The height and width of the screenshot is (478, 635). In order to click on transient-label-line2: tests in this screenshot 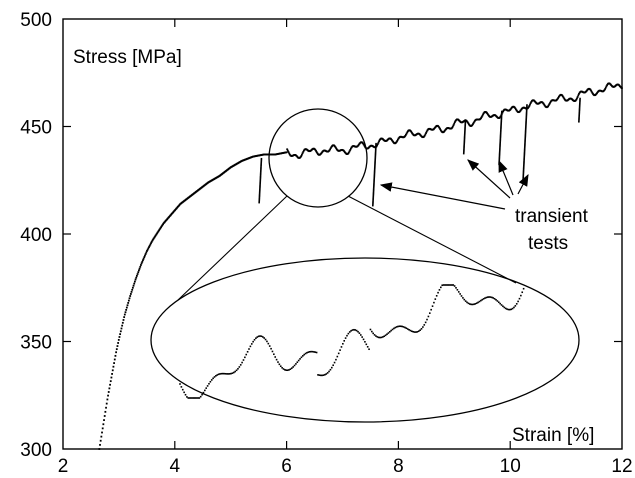, I will do `click(548, 243)`.